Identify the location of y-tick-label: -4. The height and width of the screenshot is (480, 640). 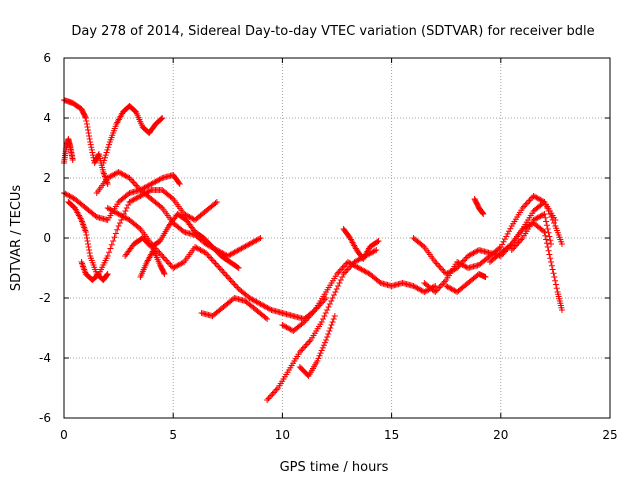
(45, 358).